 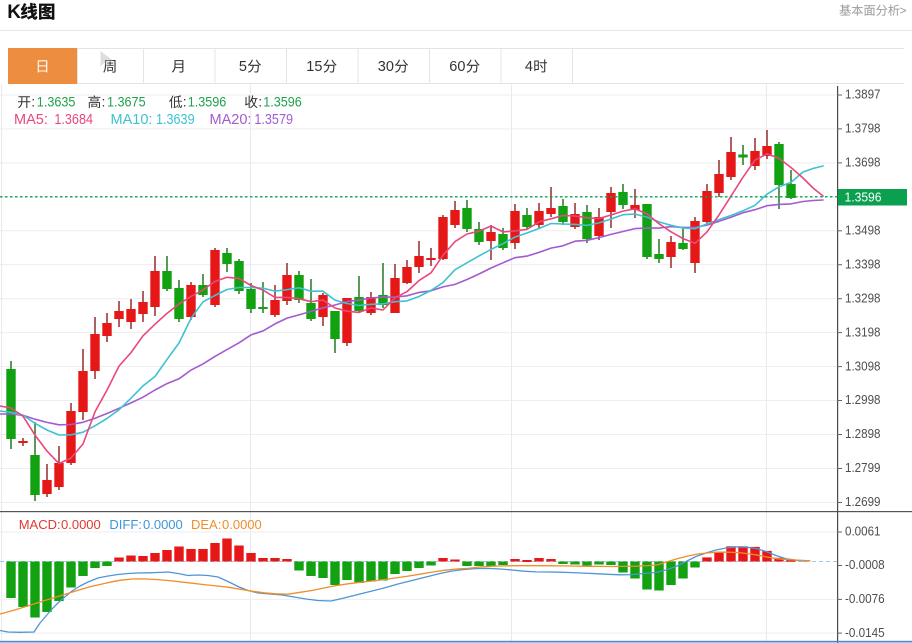 What do you see at coordinates (243, 67) in the screenshot?
I see `svg-text: 5` at bounding box center [243, 67].